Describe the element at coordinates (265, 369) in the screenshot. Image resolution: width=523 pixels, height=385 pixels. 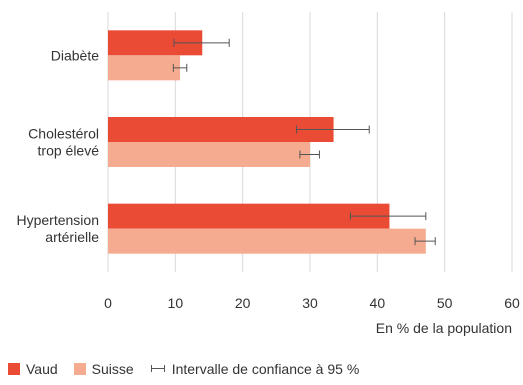
I see `legend-label-ci: Intervalle de confiance à 95 %` at that location.